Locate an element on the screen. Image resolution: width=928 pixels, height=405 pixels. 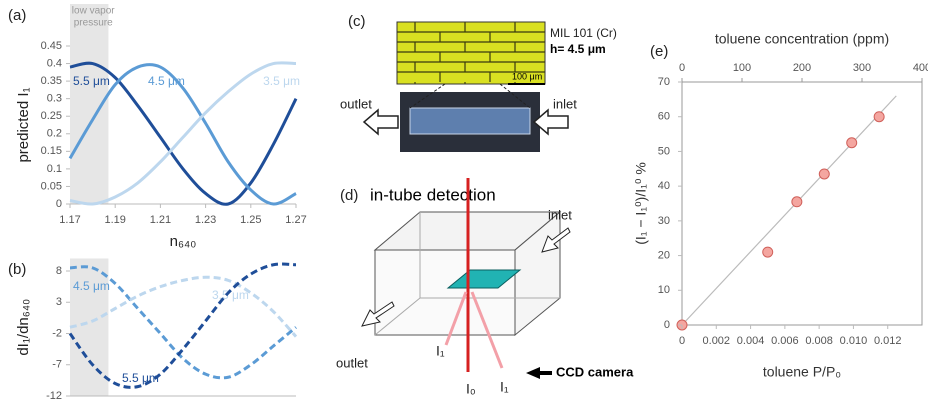
film is located at coordinates (484, 279).